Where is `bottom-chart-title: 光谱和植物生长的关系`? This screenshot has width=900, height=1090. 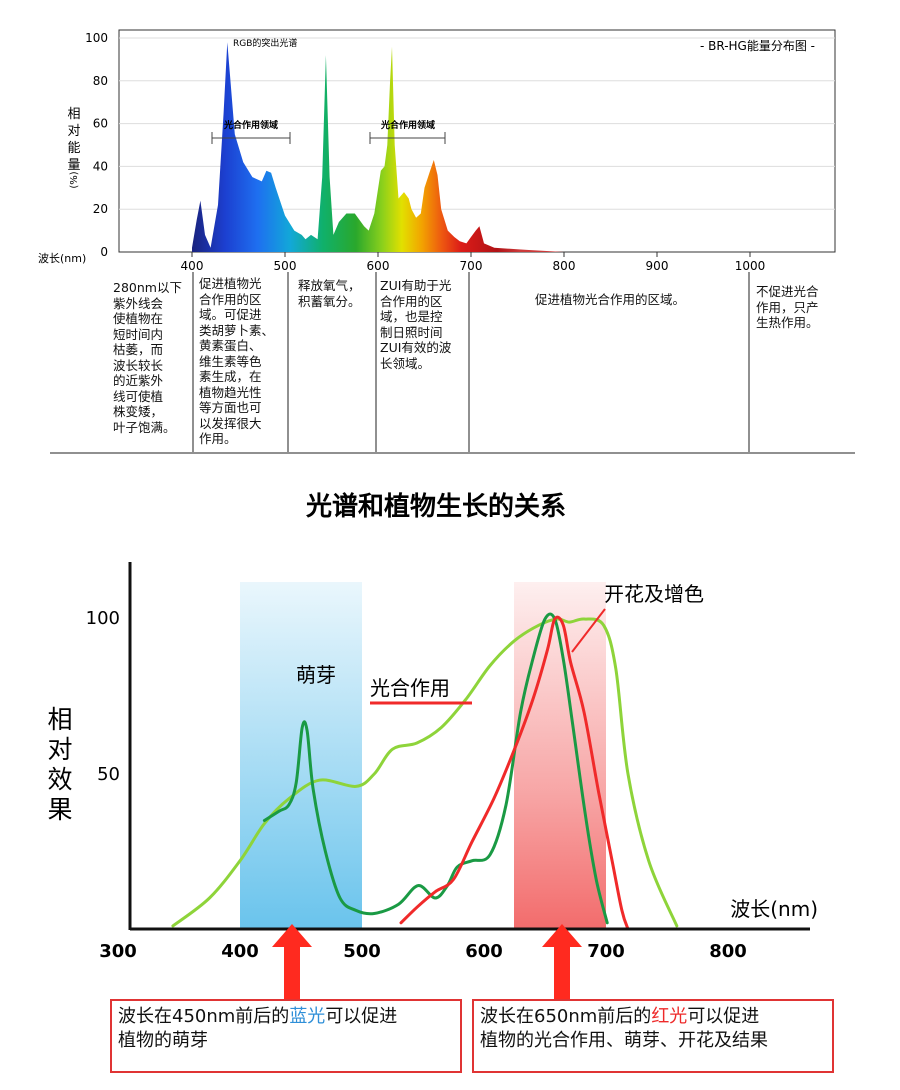
bottom-chart-title: 光谱和植物生长的关系 is located at coordinates (435, 506).